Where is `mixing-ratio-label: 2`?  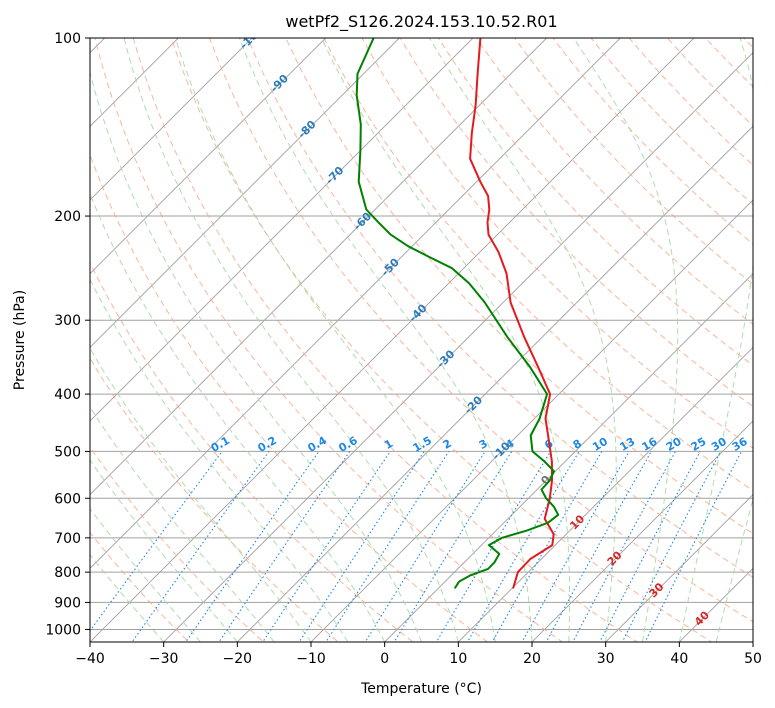
mixing-ratio-label: 2 is located at coordinates (447, 444).